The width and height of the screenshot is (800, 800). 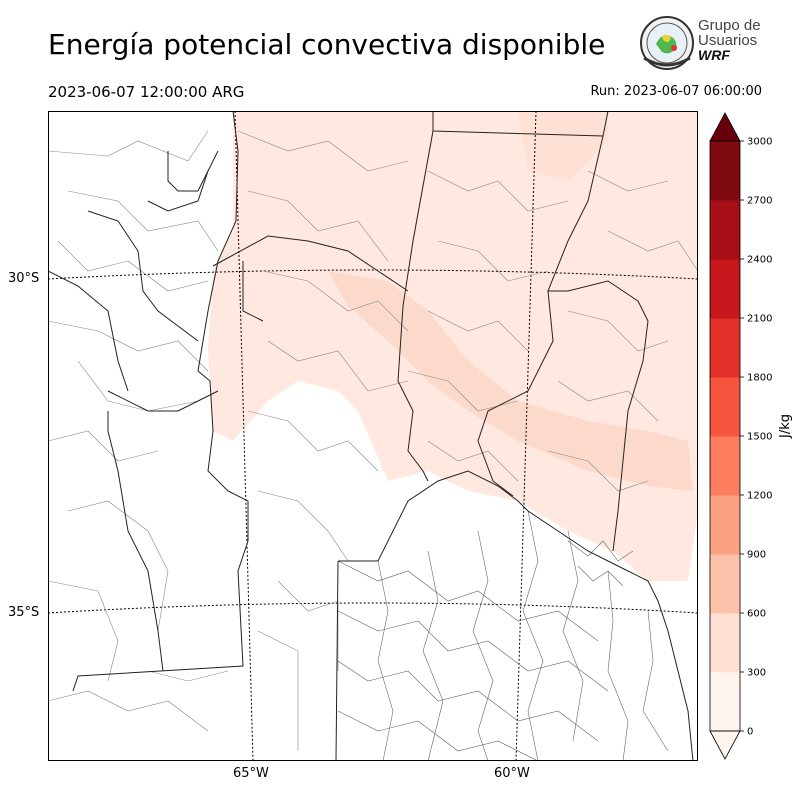 What do you see at coordinates (563, 146) in the screenshot?
I see `cape-field-patch` at bounding box center [563, 146].